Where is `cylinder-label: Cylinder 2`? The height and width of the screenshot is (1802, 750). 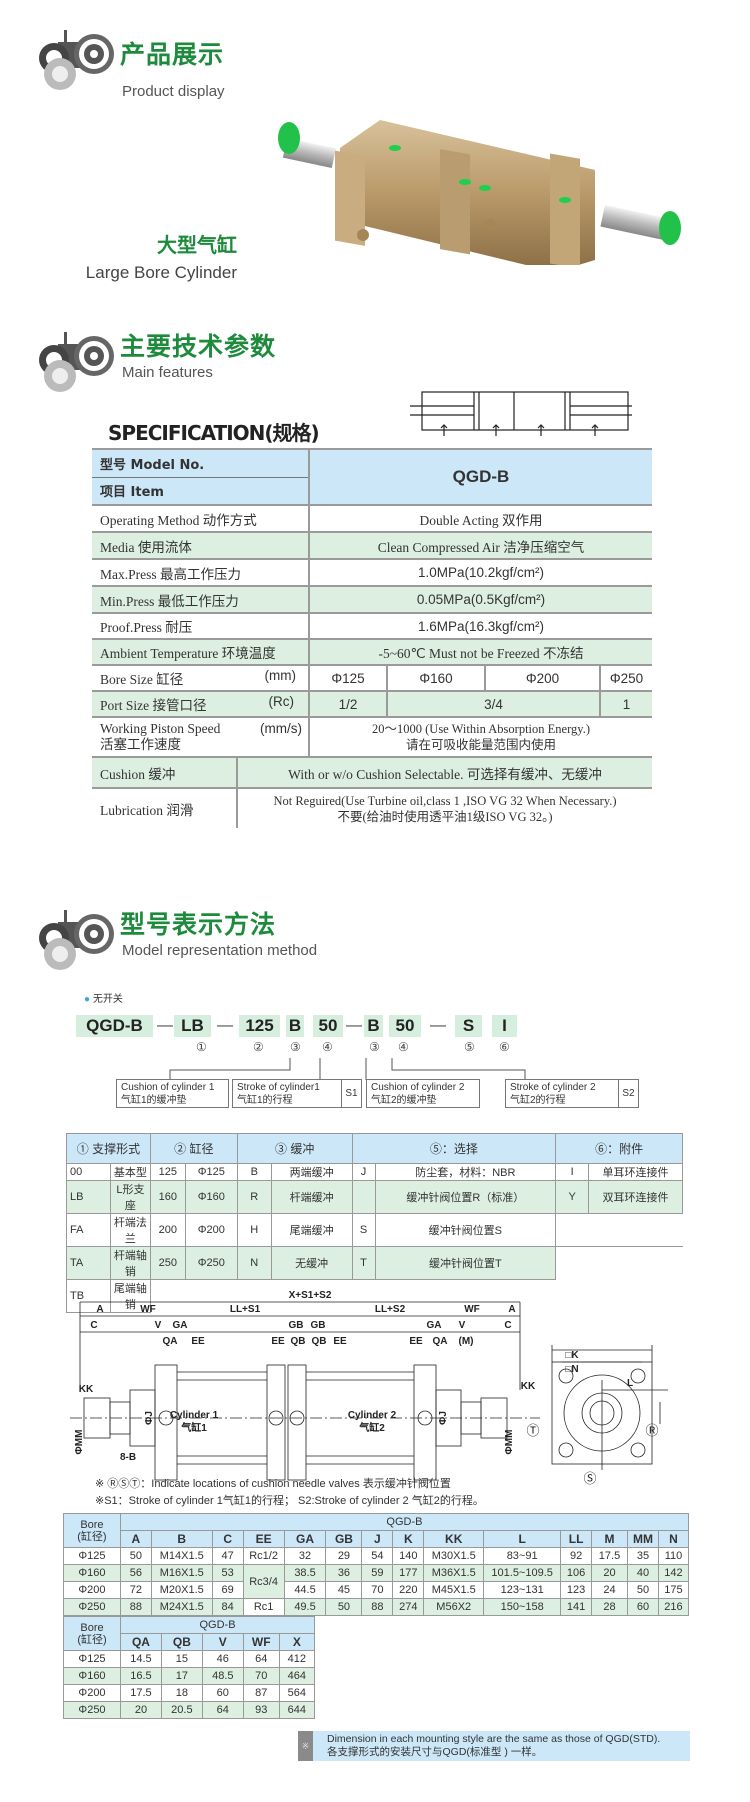 cylinder-label: Cylinder 2 is located at coordinates (372, 1415).